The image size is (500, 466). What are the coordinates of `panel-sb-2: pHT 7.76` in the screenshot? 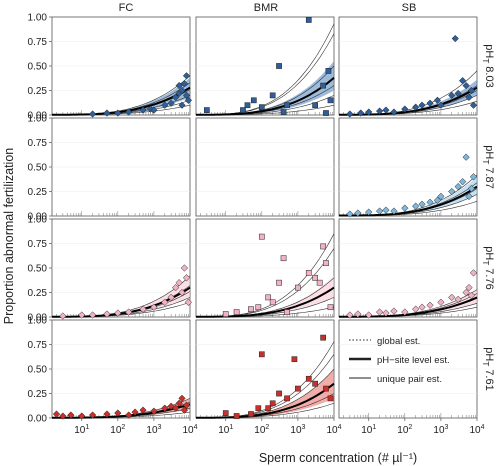 It's located at (416, 268).